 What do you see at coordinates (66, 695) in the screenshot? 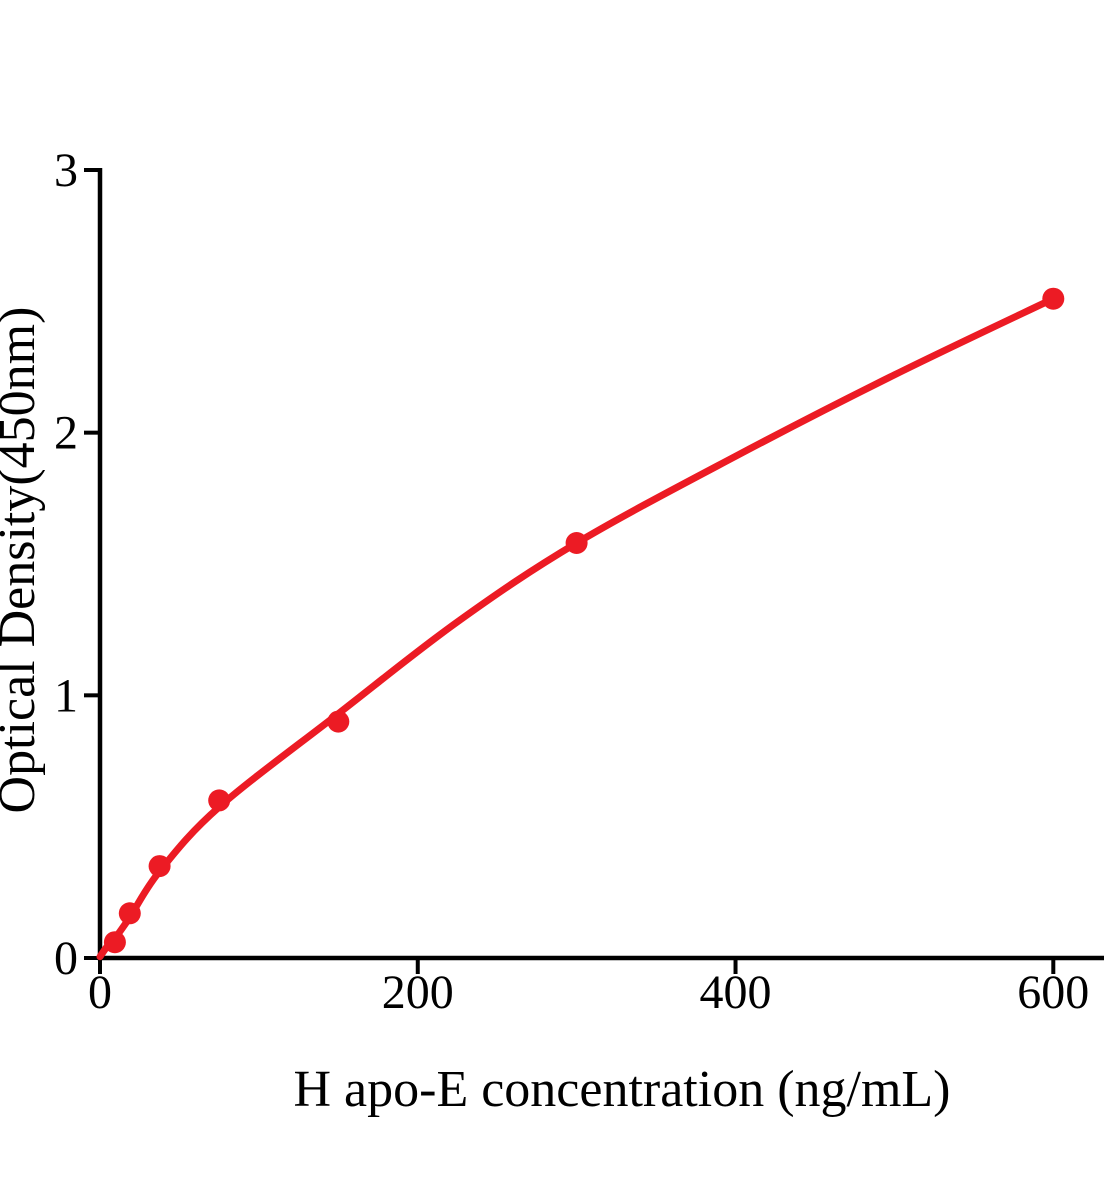
I see `y-tick-label: 1` at bounding box center [66, 695].